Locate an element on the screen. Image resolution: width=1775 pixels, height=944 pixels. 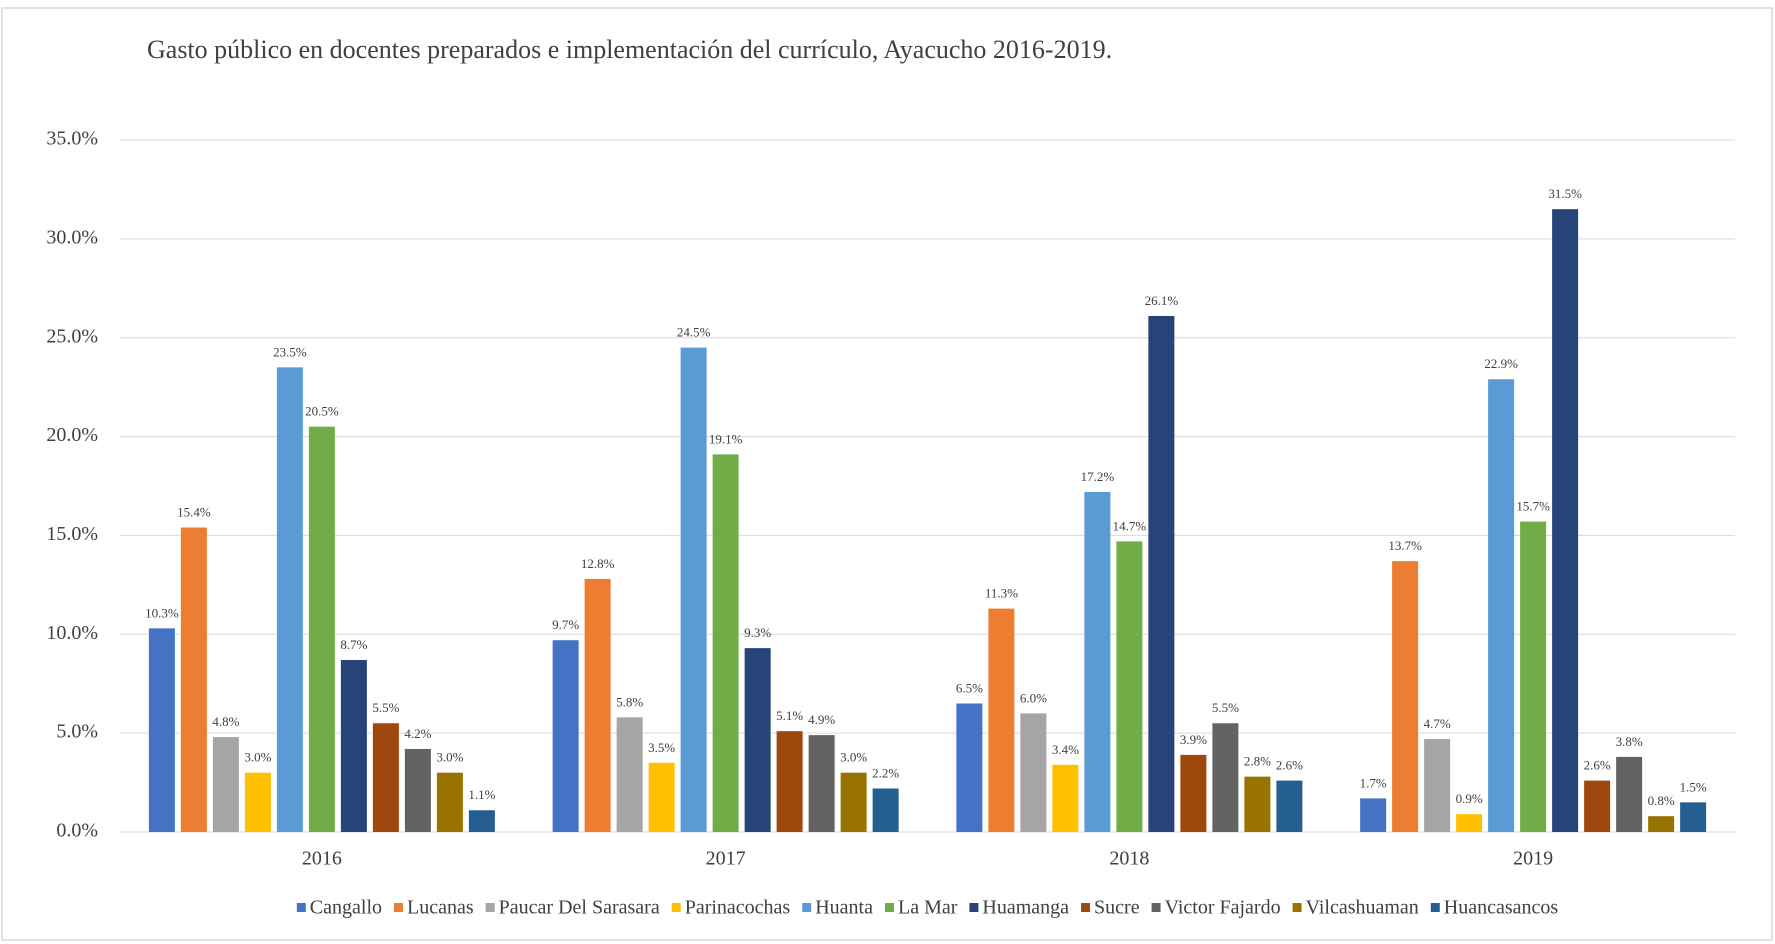
data-label: 11.3% is located at coordinates (1001, 593).